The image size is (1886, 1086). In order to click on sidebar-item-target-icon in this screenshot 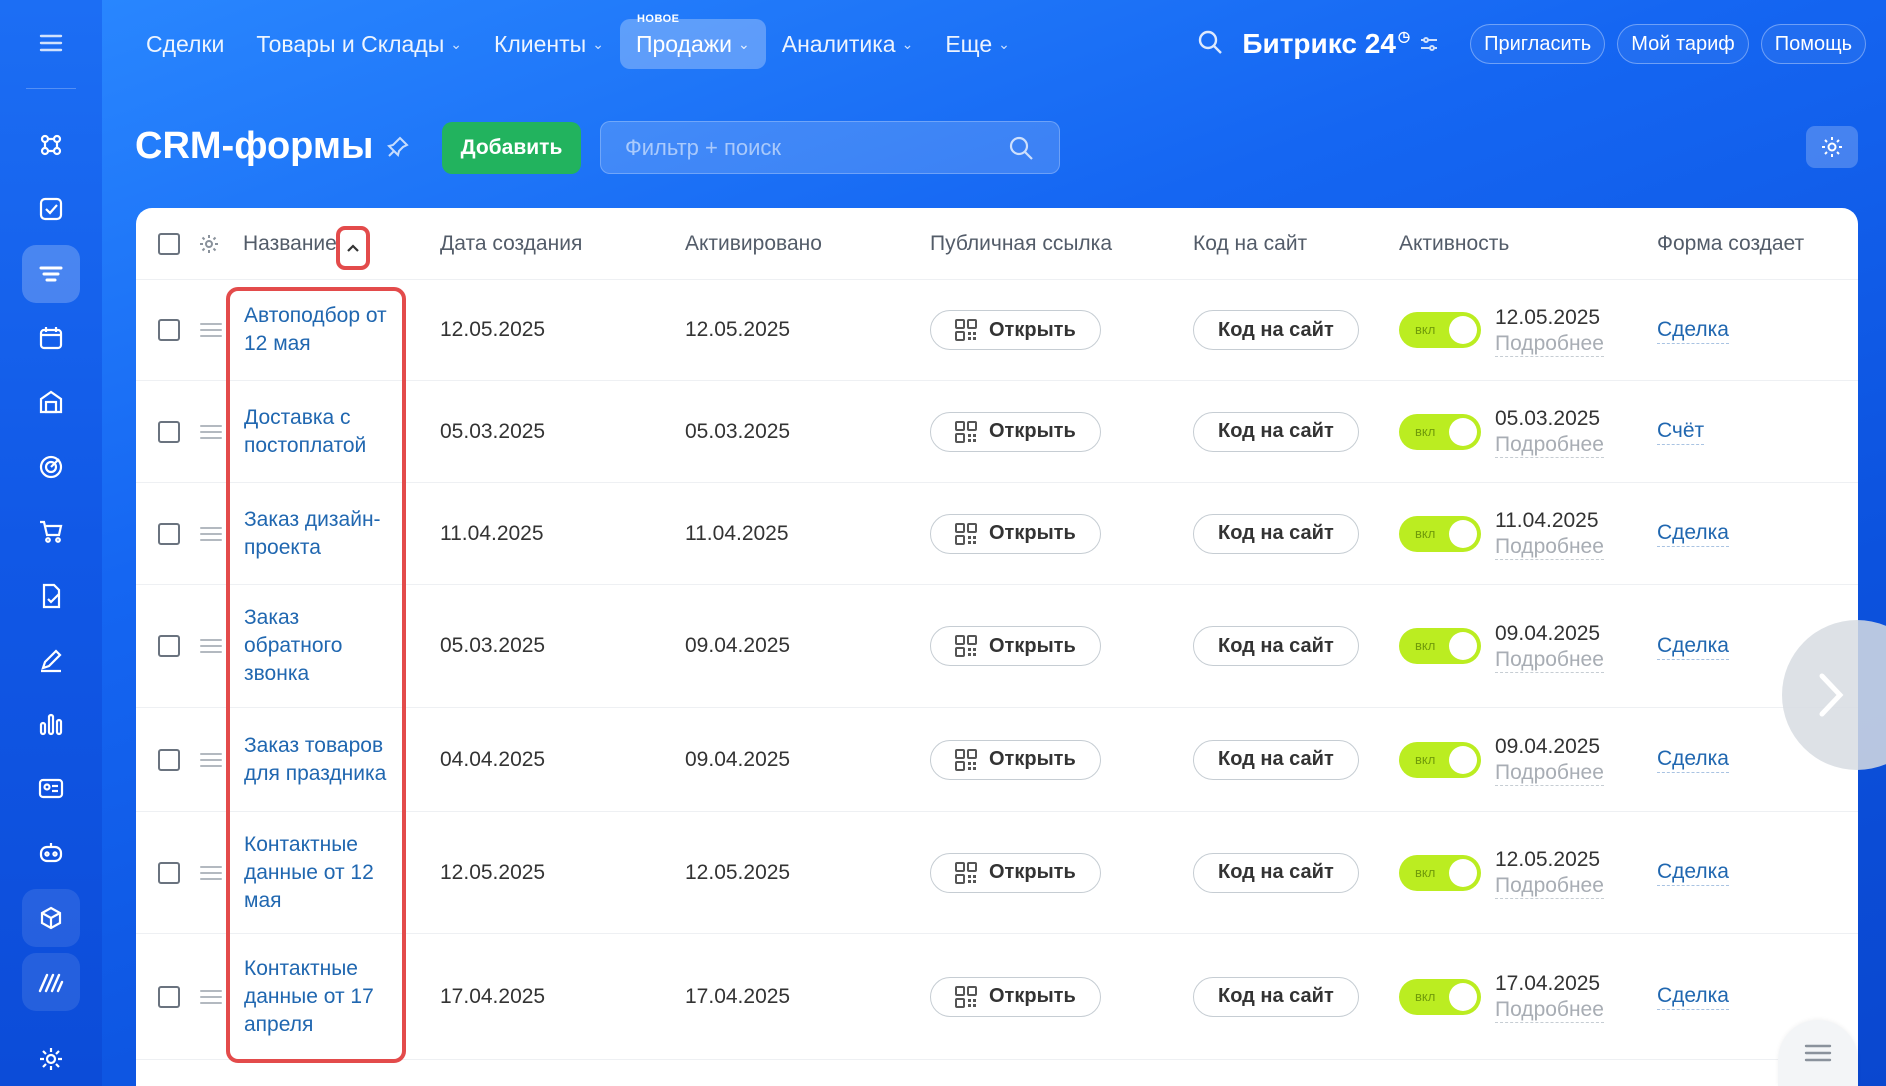, I will do `click(51, 467)`.